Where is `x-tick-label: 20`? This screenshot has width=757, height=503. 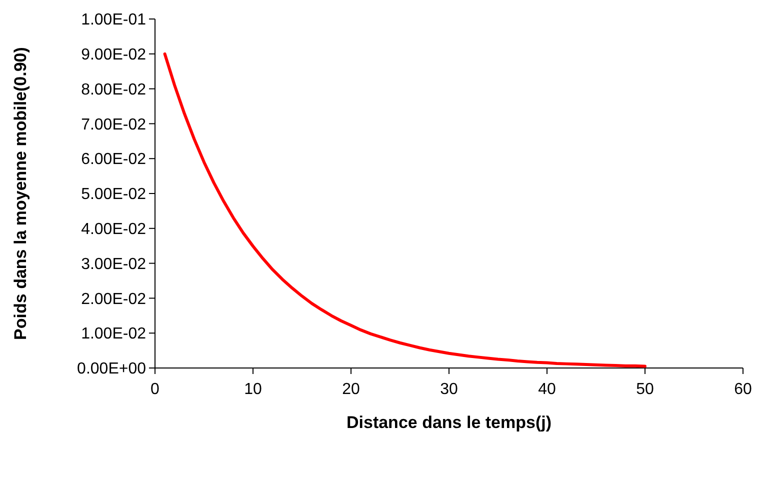 x-tick-label: 20 is located at coordinates (351, 389).